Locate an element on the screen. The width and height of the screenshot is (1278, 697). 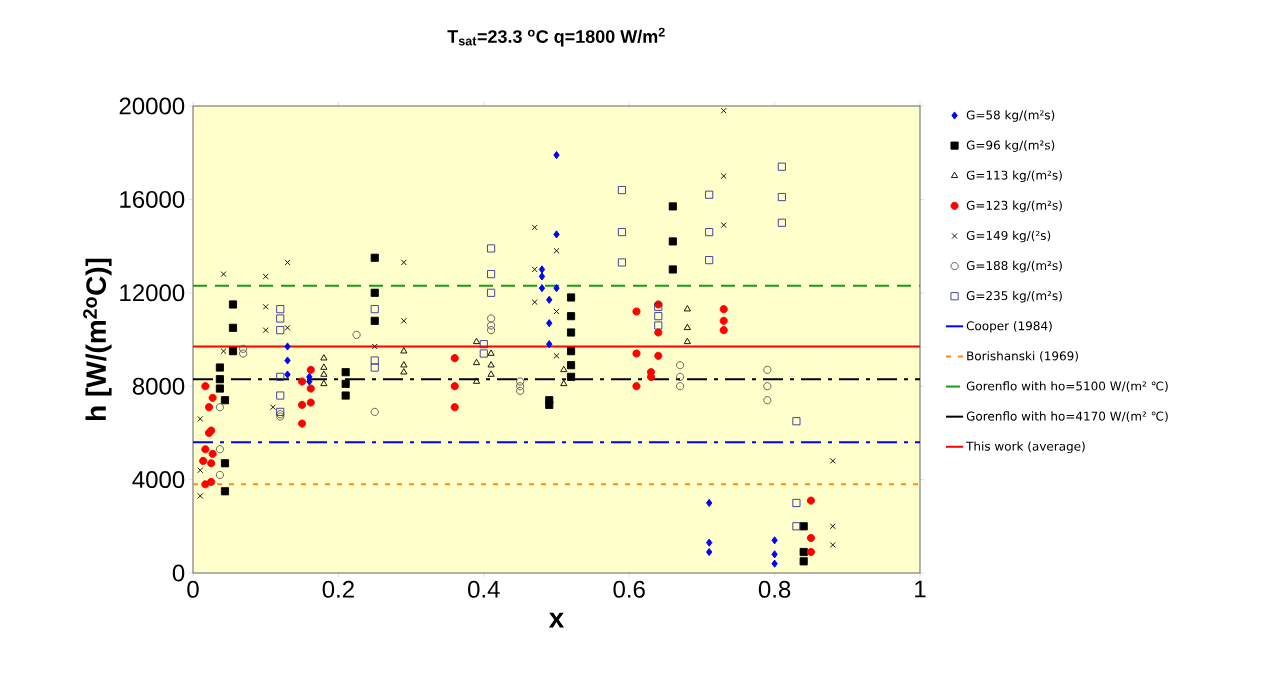
legend-label: G=58 kg/(m²s) is located at coordinates (1010, 116).